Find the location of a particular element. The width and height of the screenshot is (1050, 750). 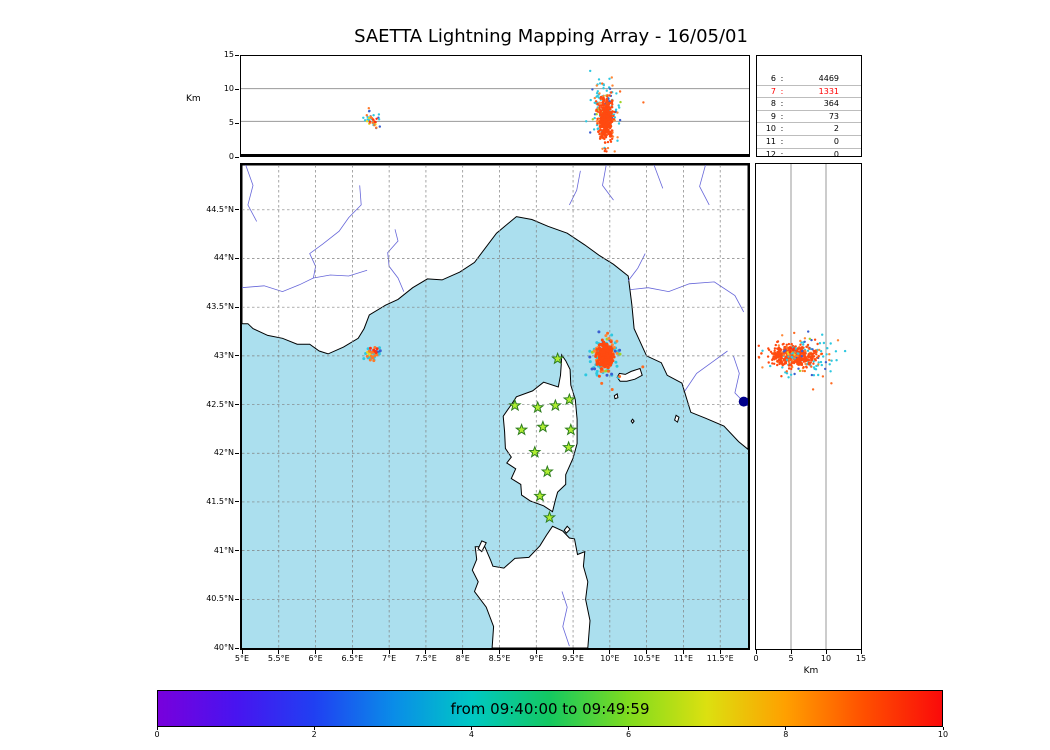

alt-lat-scatter is located at coordinates (802, 406).